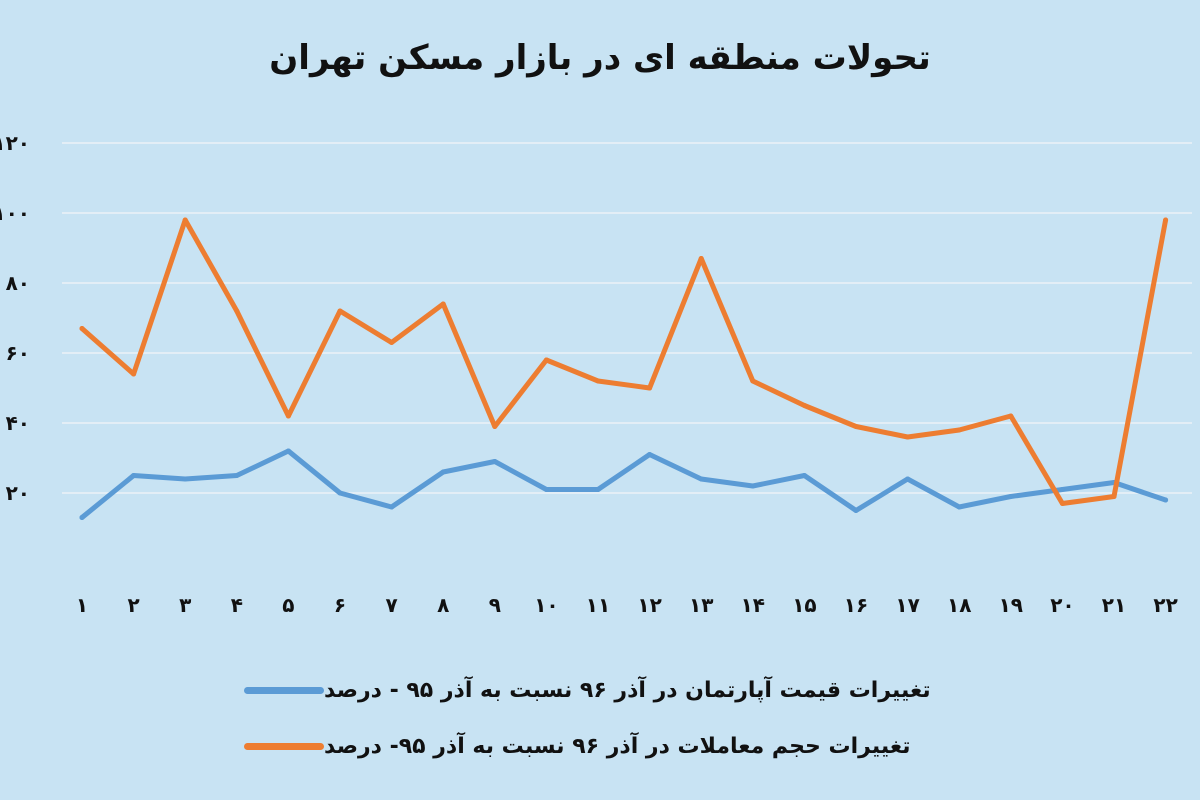  I want to click on x-tick-label: ۱۲, so click(649, 605).